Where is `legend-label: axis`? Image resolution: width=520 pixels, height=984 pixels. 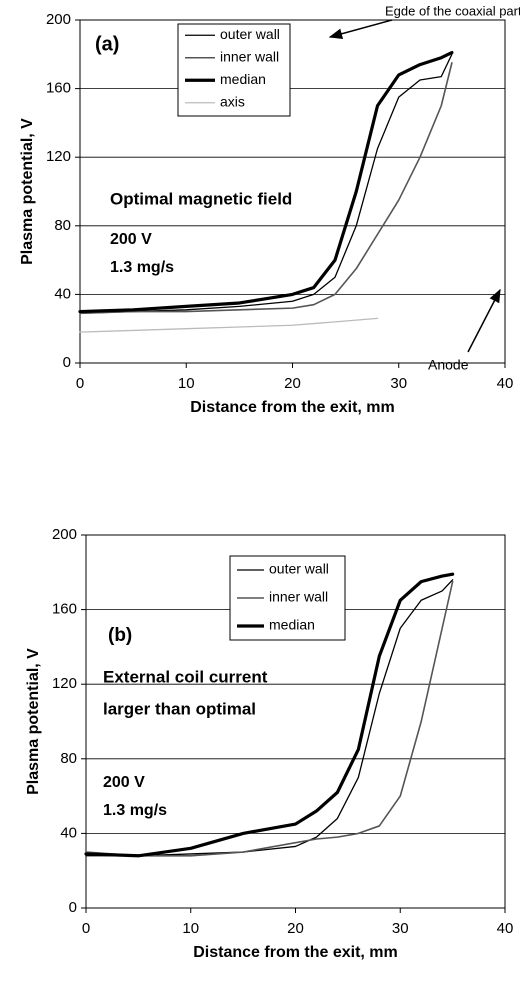
legend-label: axis is located at coordinates (232, 101).